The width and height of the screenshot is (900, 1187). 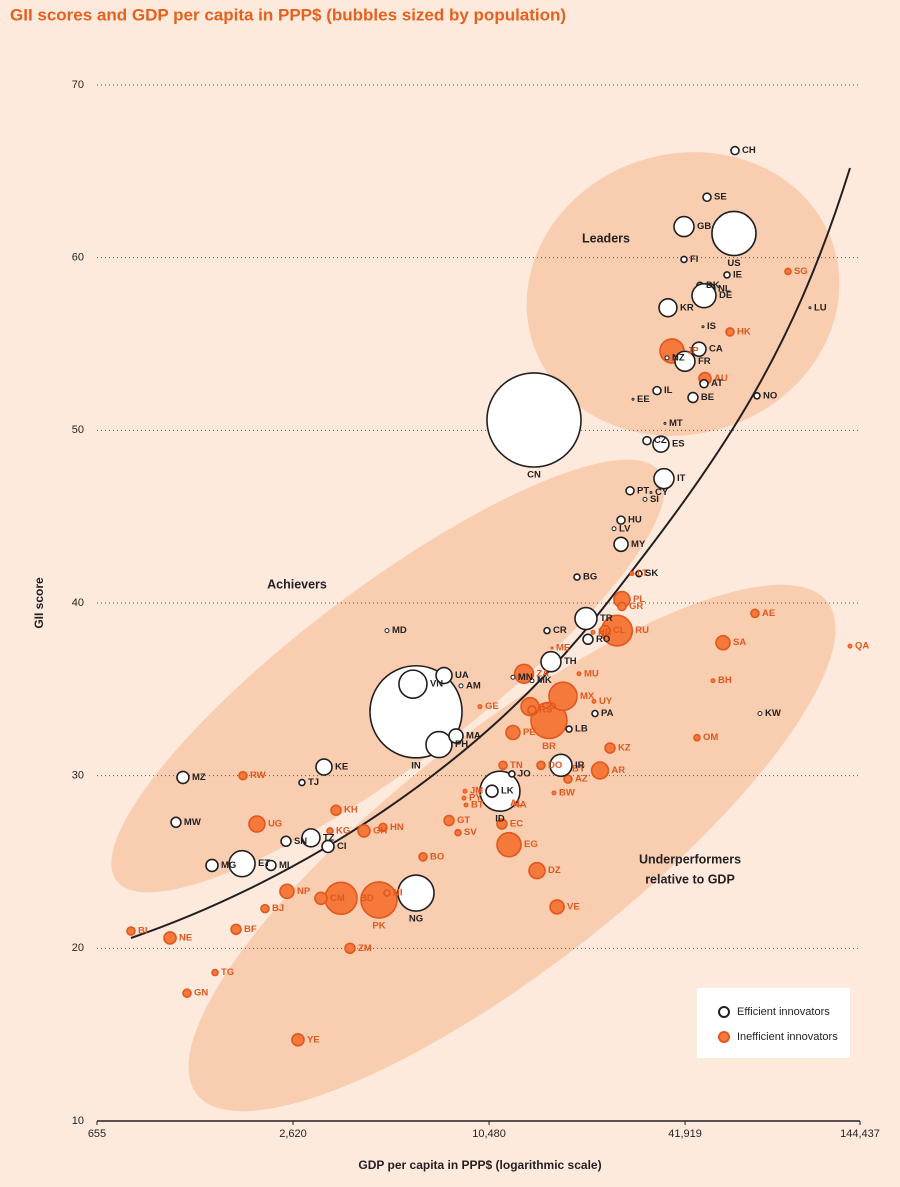 I want to click on point-label: CZ, so click(x=660, y=440).